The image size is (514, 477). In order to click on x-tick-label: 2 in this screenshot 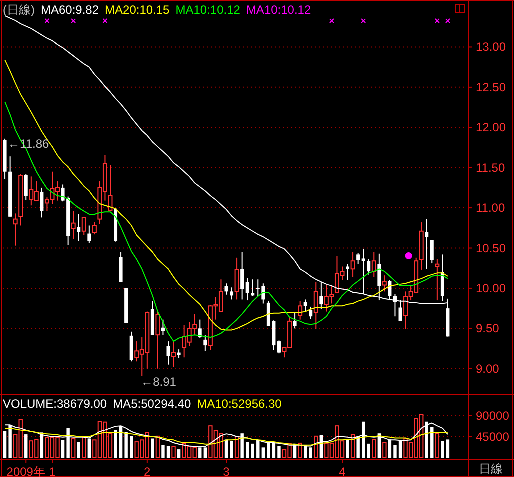, I will do `click(148, 471)`.